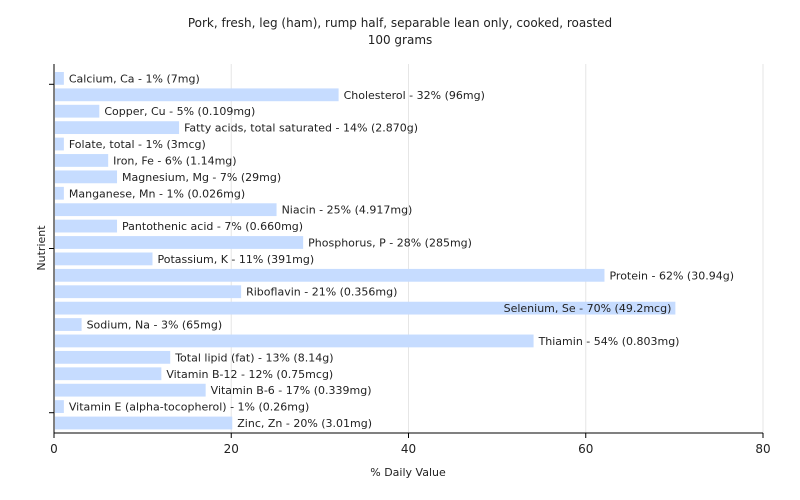  I want to click on bar-label-5: Iron, Fe - 6% (1.14mg), so click(174, 160).